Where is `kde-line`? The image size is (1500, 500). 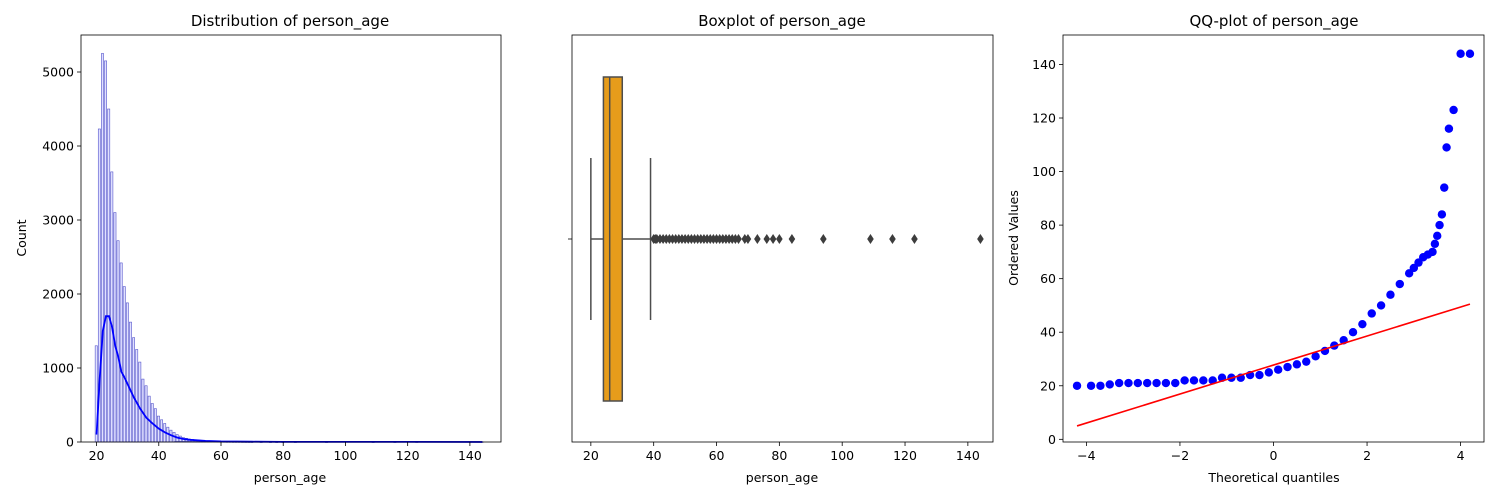
kde-line is located at coordinates (289, 379).